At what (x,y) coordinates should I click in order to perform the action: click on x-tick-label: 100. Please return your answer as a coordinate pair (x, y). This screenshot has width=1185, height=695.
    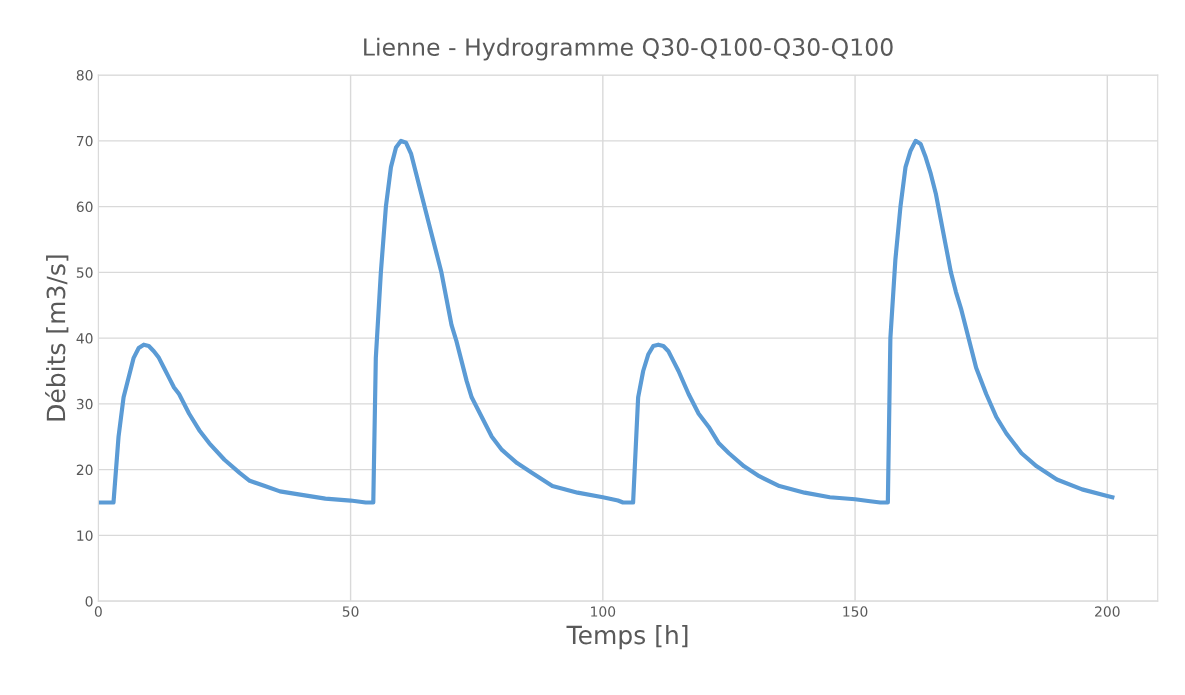
    Looking at the image, I should click on (603, 611).